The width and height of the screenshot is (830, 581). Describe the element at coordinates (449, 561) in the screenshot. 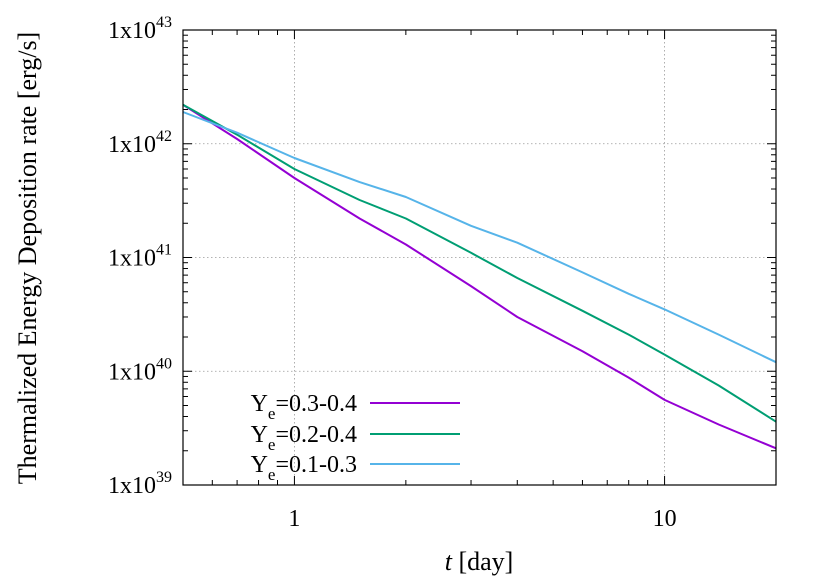

I see `x-axis-label-variable: t` at that location.